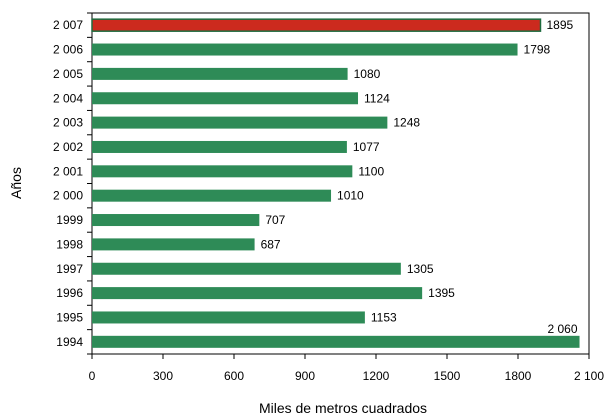 The width and height of the screenshot is (608, 419). I want to click on y-tick-label-2002: 2 002, so click(68, 147).